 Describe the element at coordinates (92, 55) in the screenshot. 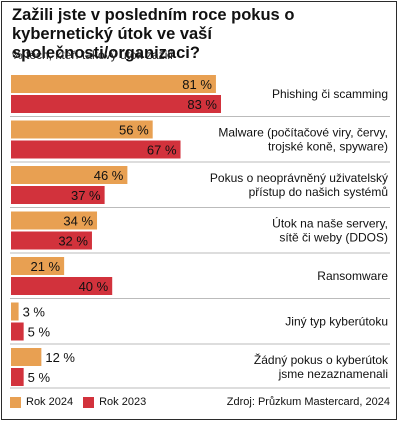

I see `chart-subtitle: % těch, kteří takový útok zažili` at that location.